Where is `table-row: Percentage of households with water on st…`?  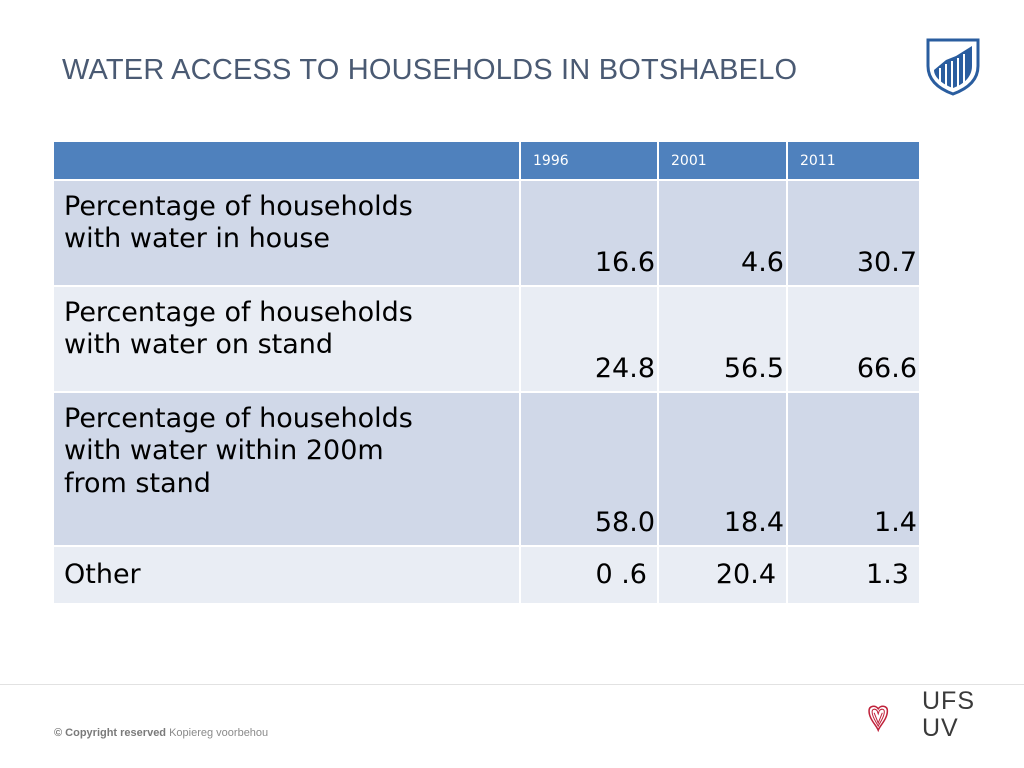
table-row: Percentage of households with water on st… is located at coordinates (486, 339).